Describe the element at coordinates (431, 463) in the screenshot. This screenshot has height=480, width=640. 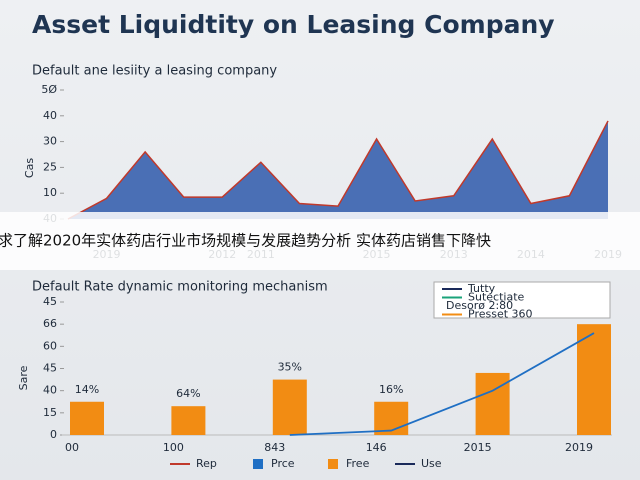
I see `legend-label: Use` at that location.